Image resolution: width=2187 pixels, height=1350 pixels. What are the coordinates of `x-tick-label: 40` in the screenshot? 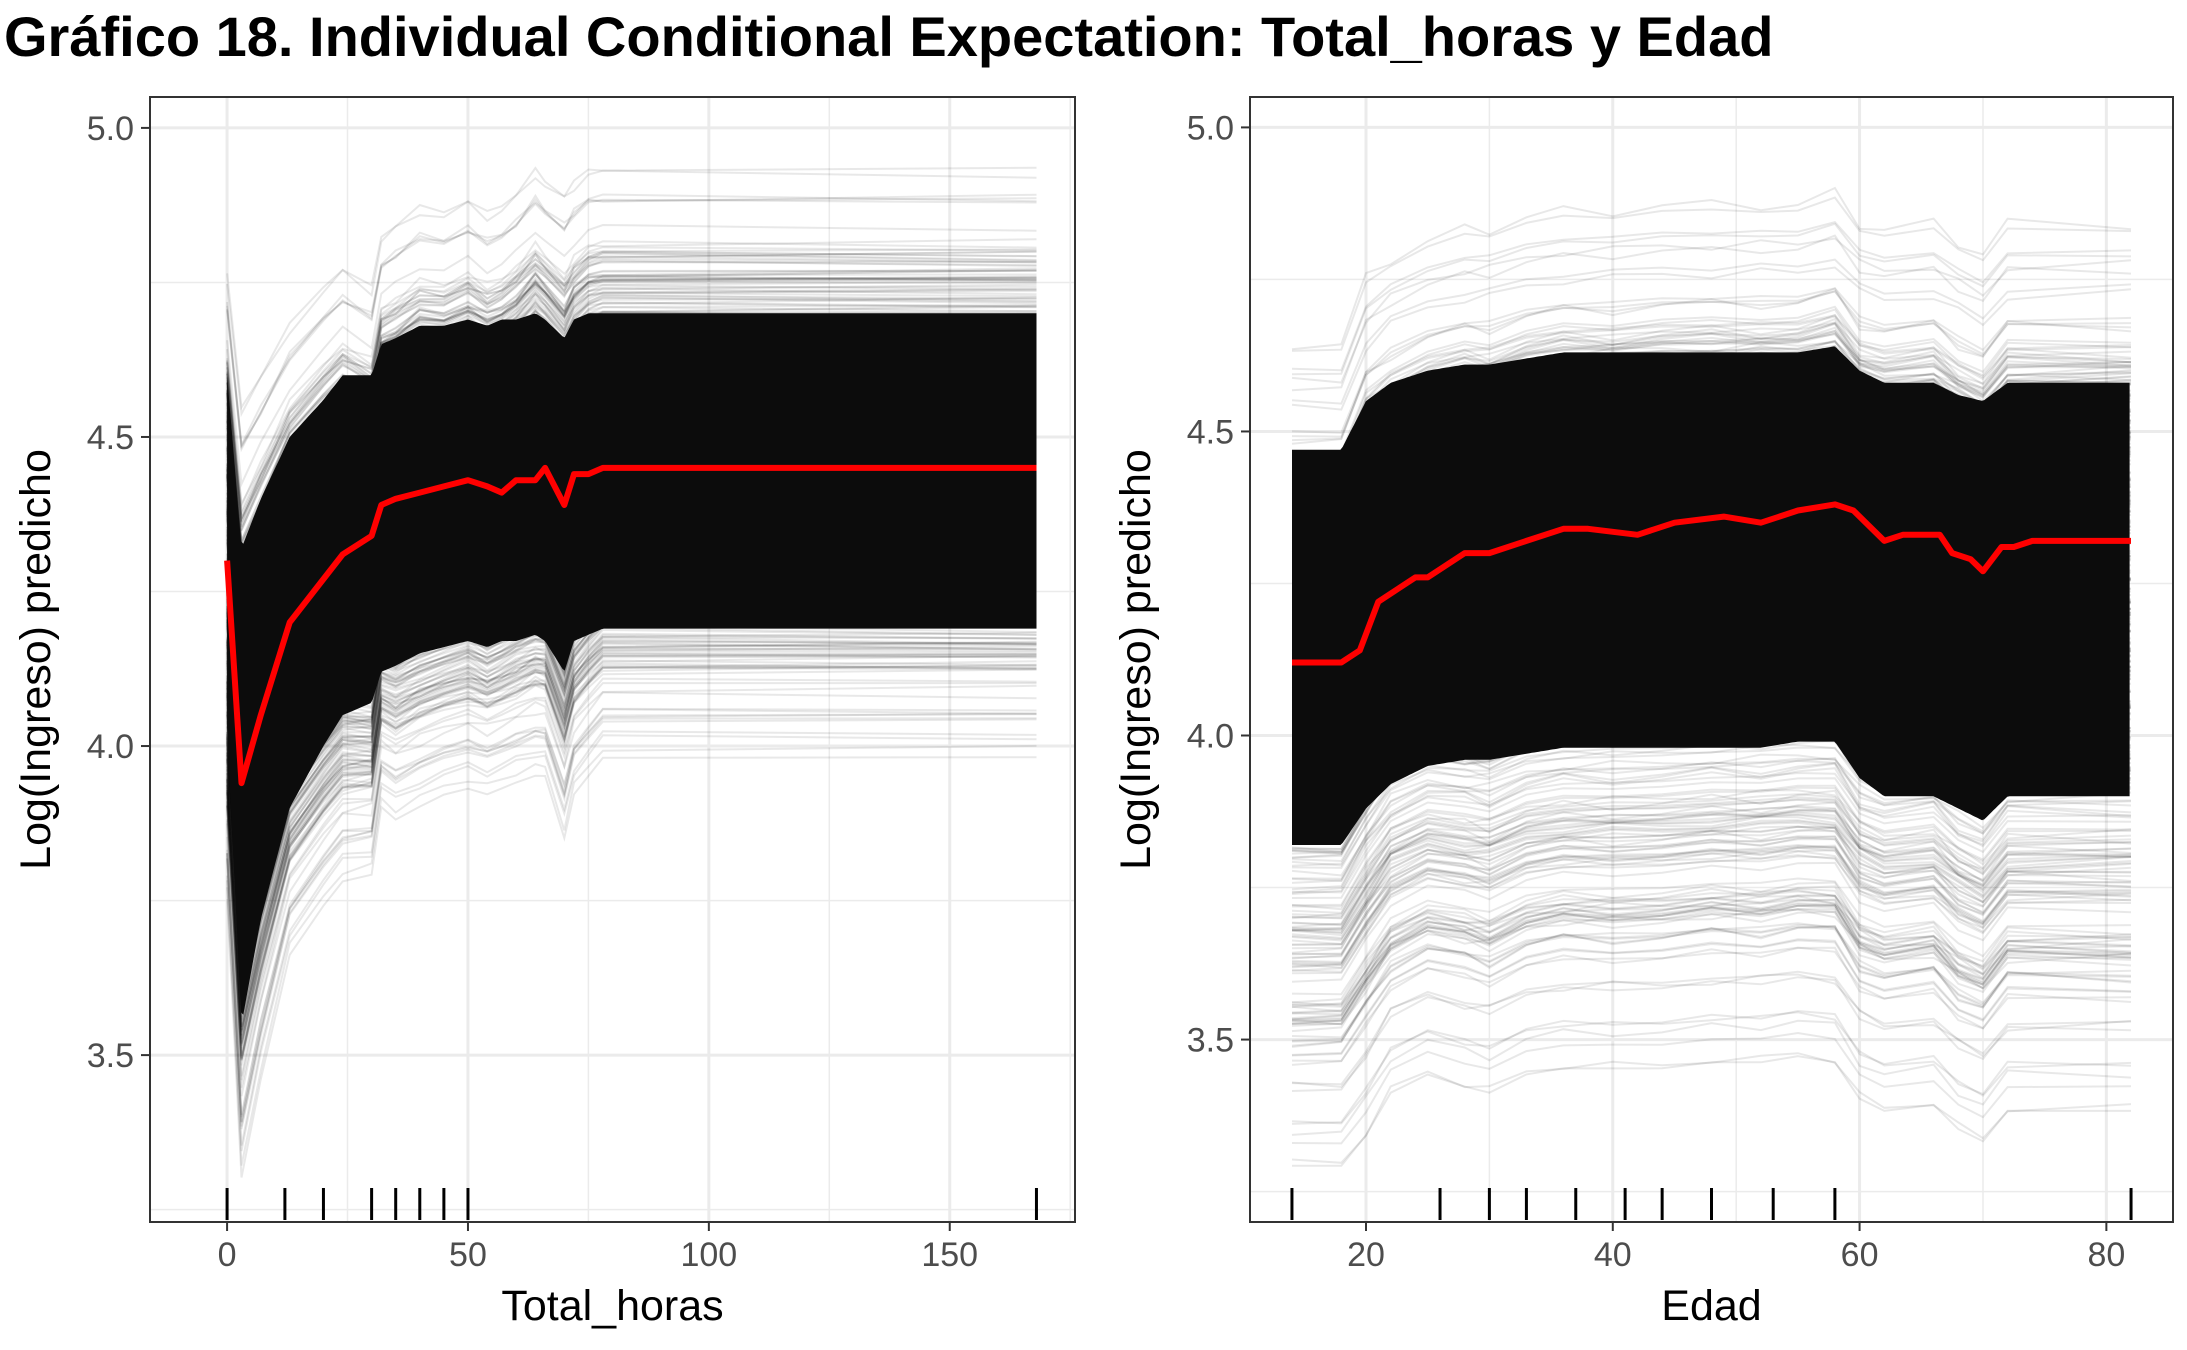 It's located at (1613, 1255).